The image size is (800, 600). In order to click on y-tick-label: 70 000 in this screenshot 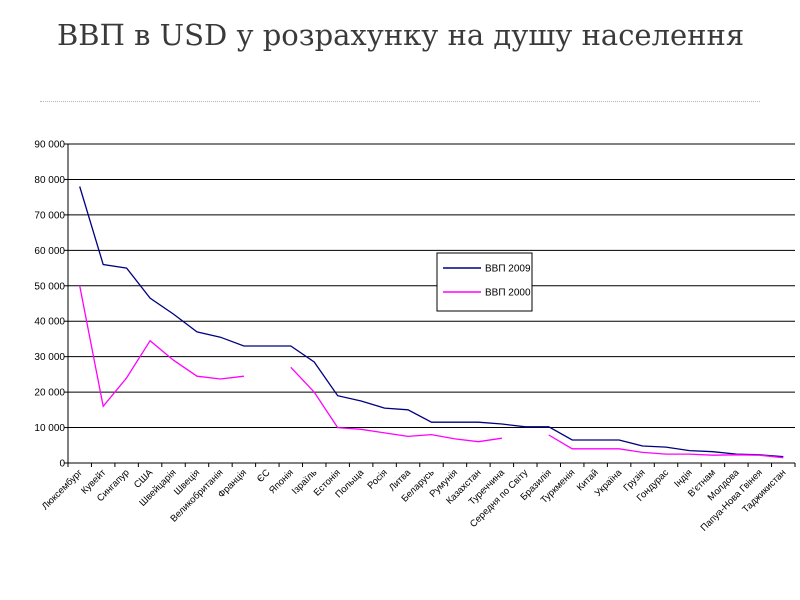, I will do `click(49, 215)`.